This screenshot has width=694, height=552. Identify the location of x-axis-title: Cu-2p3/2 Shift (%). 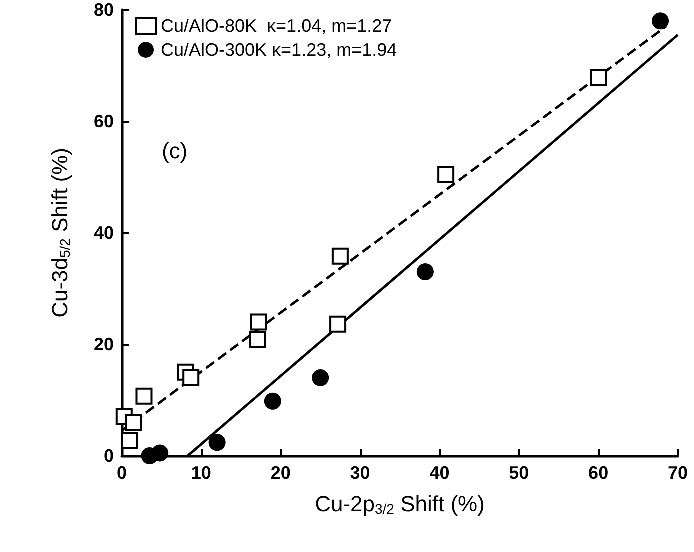
(400, 504).